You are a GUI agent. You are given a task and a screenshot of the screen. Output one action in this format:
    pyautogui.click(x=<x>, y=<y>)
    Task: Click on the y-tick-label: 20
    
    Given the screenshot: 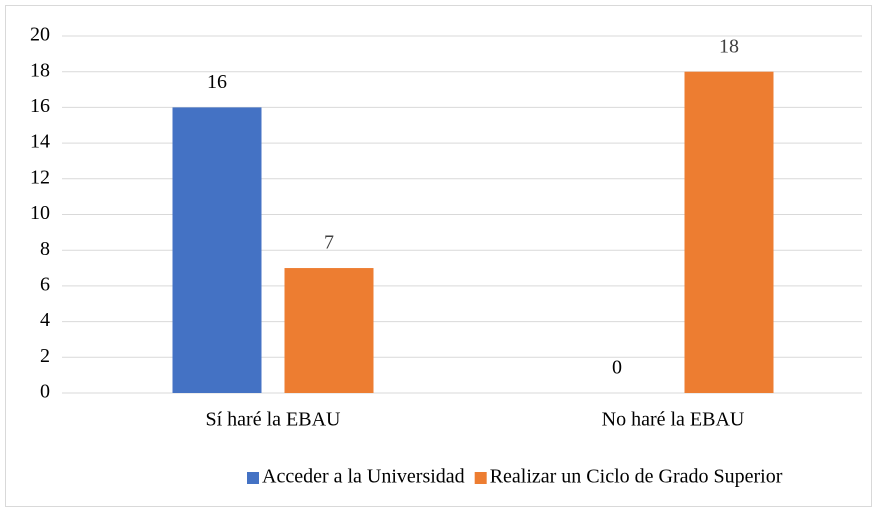 What is the action you would take?
    pyautogui.click(x=40, y=35)
    